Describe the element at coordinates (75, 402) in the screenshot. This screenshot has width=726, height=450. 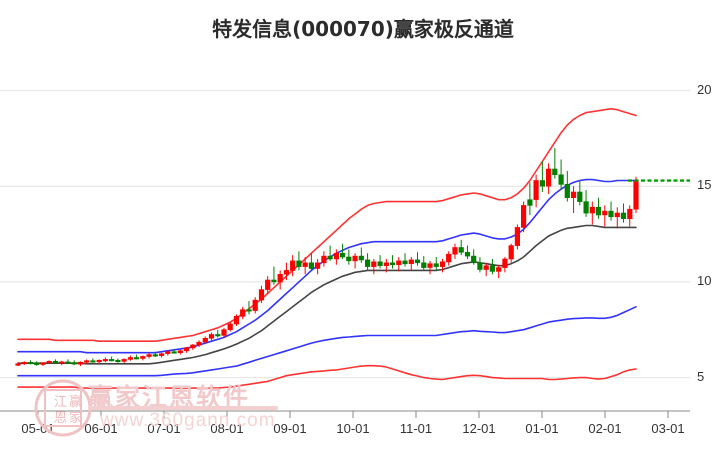
I see `svg-text: 赢` at that location.